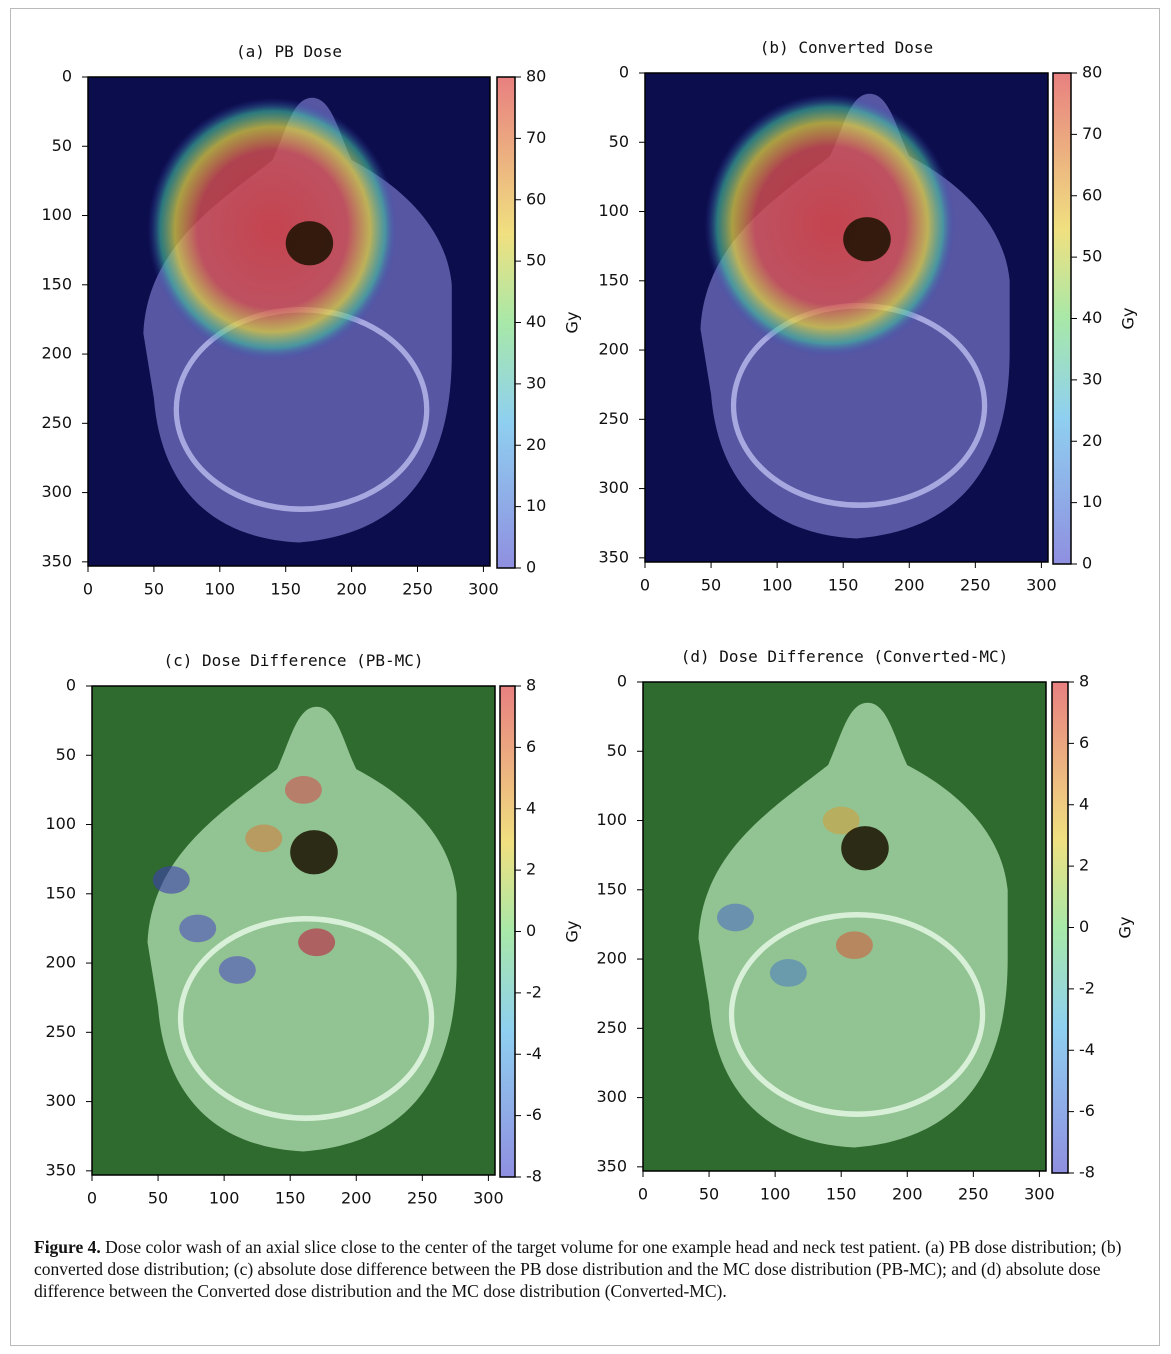  What do you see at coordinates (534, 1176) in the screenshot?
I see `colorbar-tick-label: -8` at bounding box center [534, 1176].